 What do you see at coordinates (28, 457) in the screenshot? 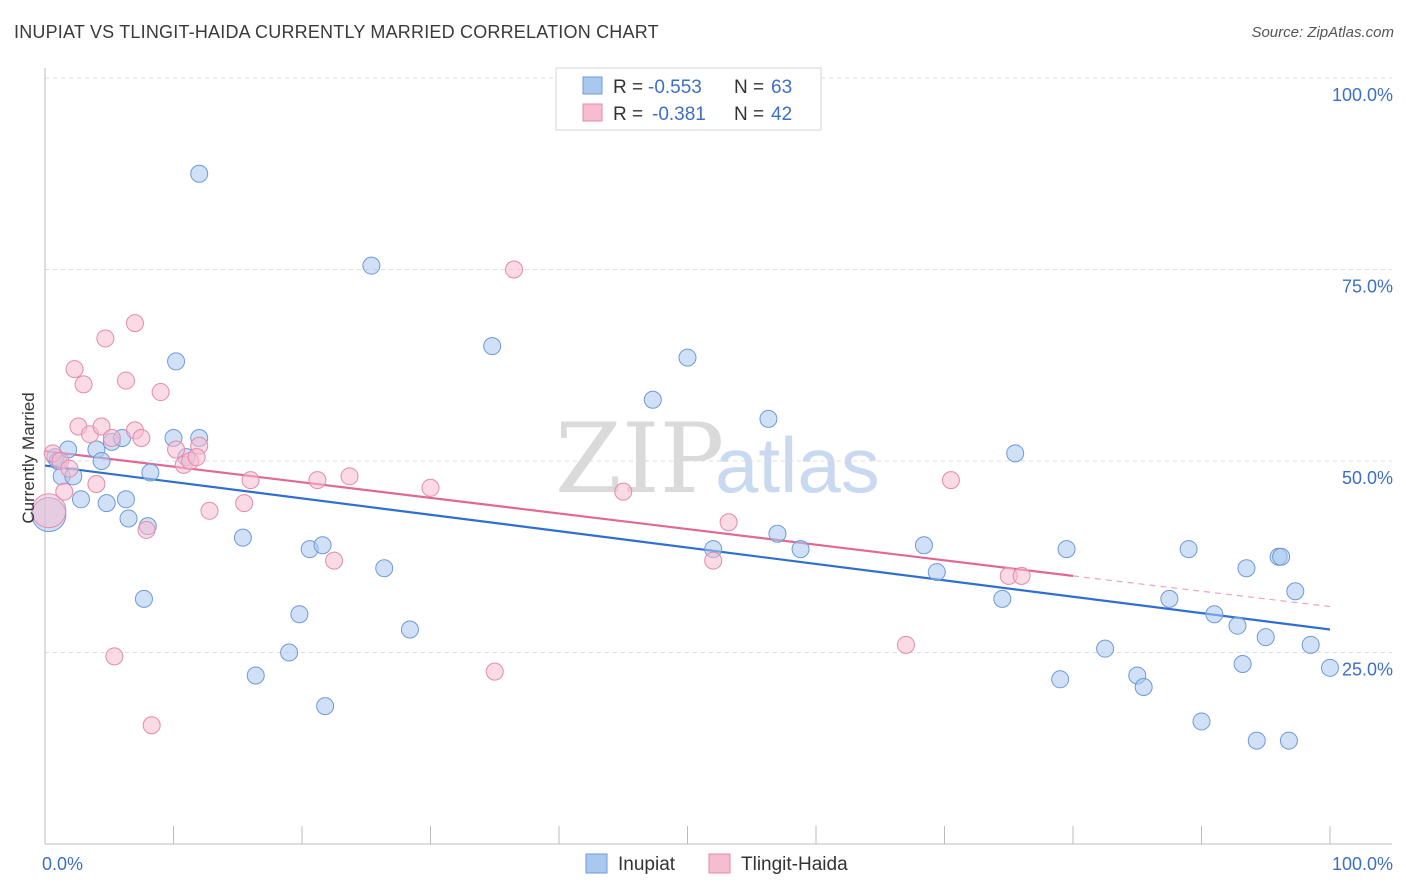
I see `y-axis-label: Currently Married` at bounding box center [28, 457].